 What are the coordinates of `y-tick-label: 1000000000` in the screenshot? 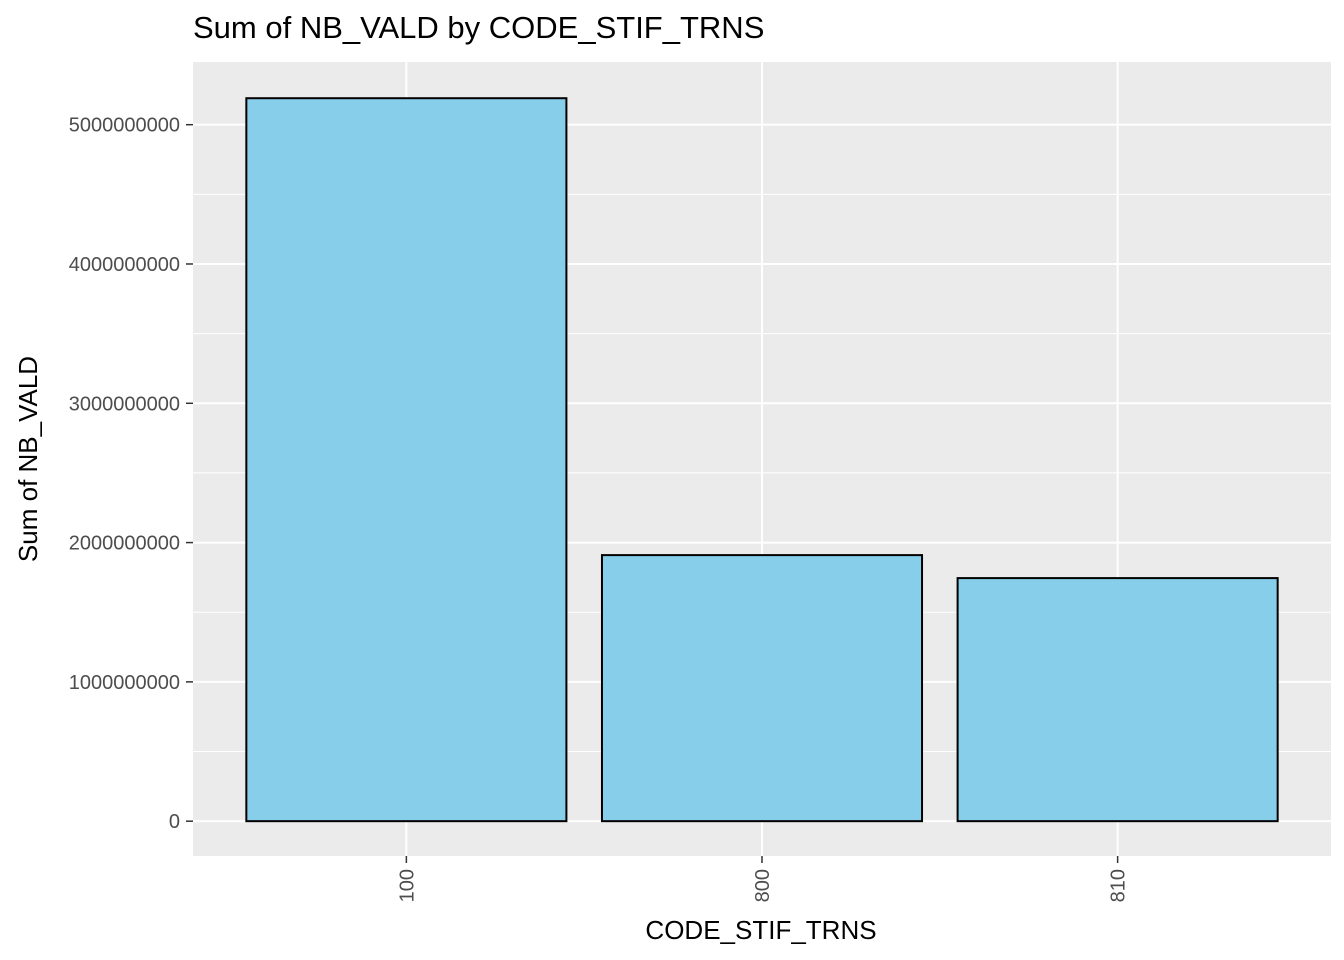 It's located at (124, 683).